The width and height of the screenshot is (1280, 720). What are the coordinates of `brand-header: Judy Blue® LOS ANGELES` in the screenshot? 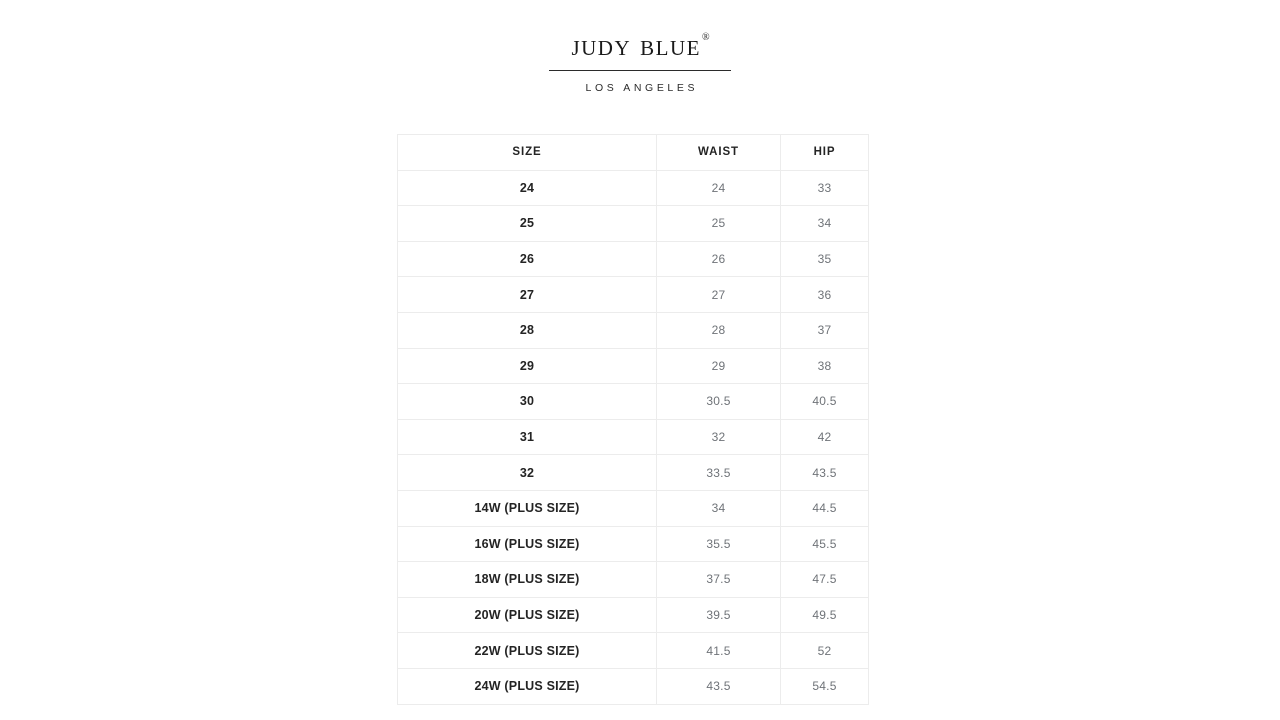 It's located at (640, 62).